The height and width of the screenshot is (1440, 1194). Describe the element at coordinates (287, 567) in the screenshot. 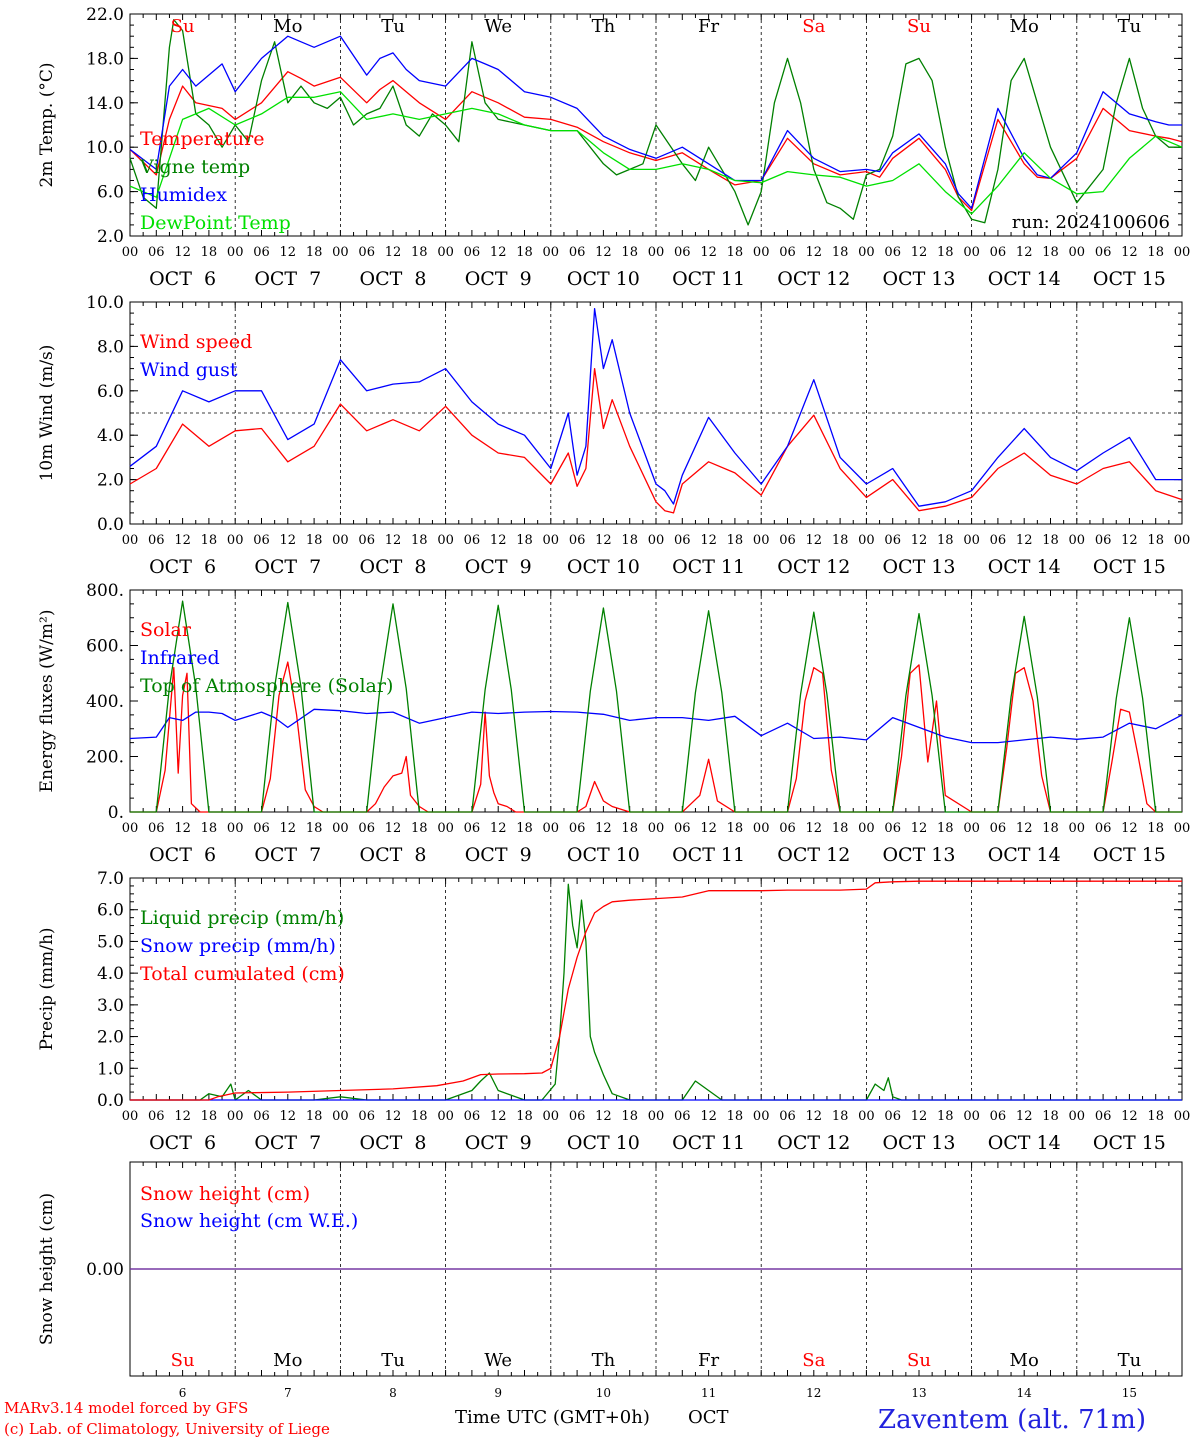

I see `date-label: OCT 7` at that location.